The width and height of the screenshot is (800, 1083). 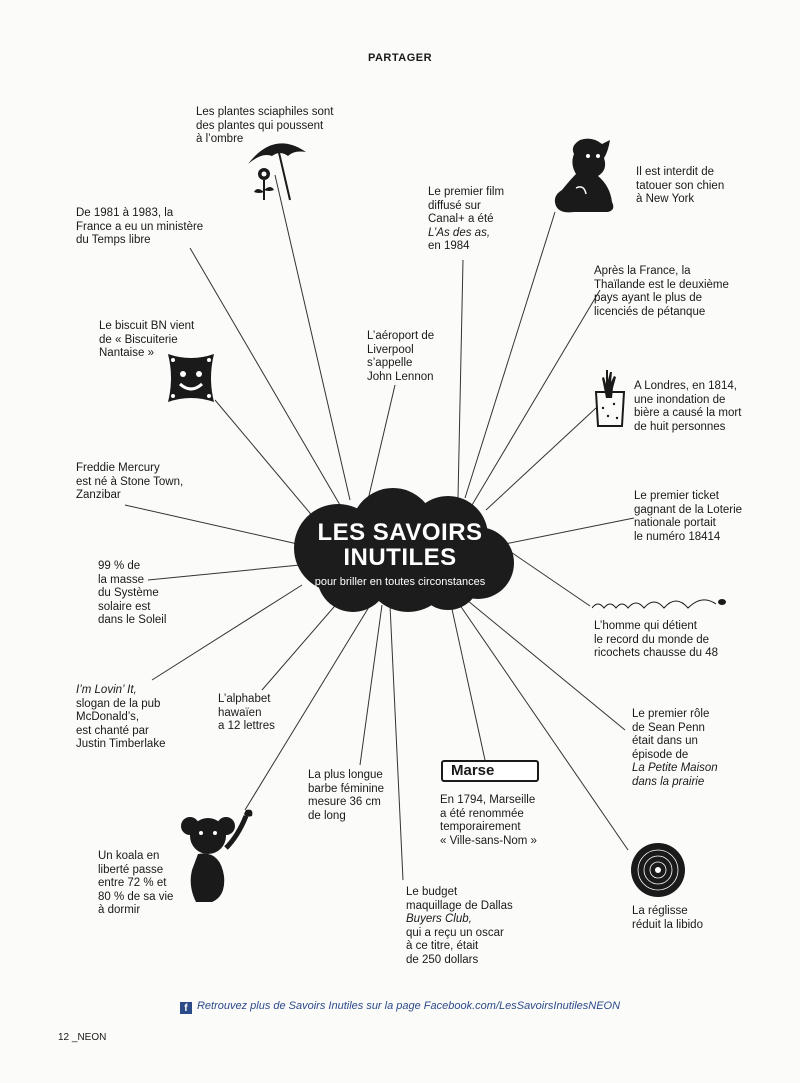 I want to click on connector-mercury, so click(x=213, y=525).